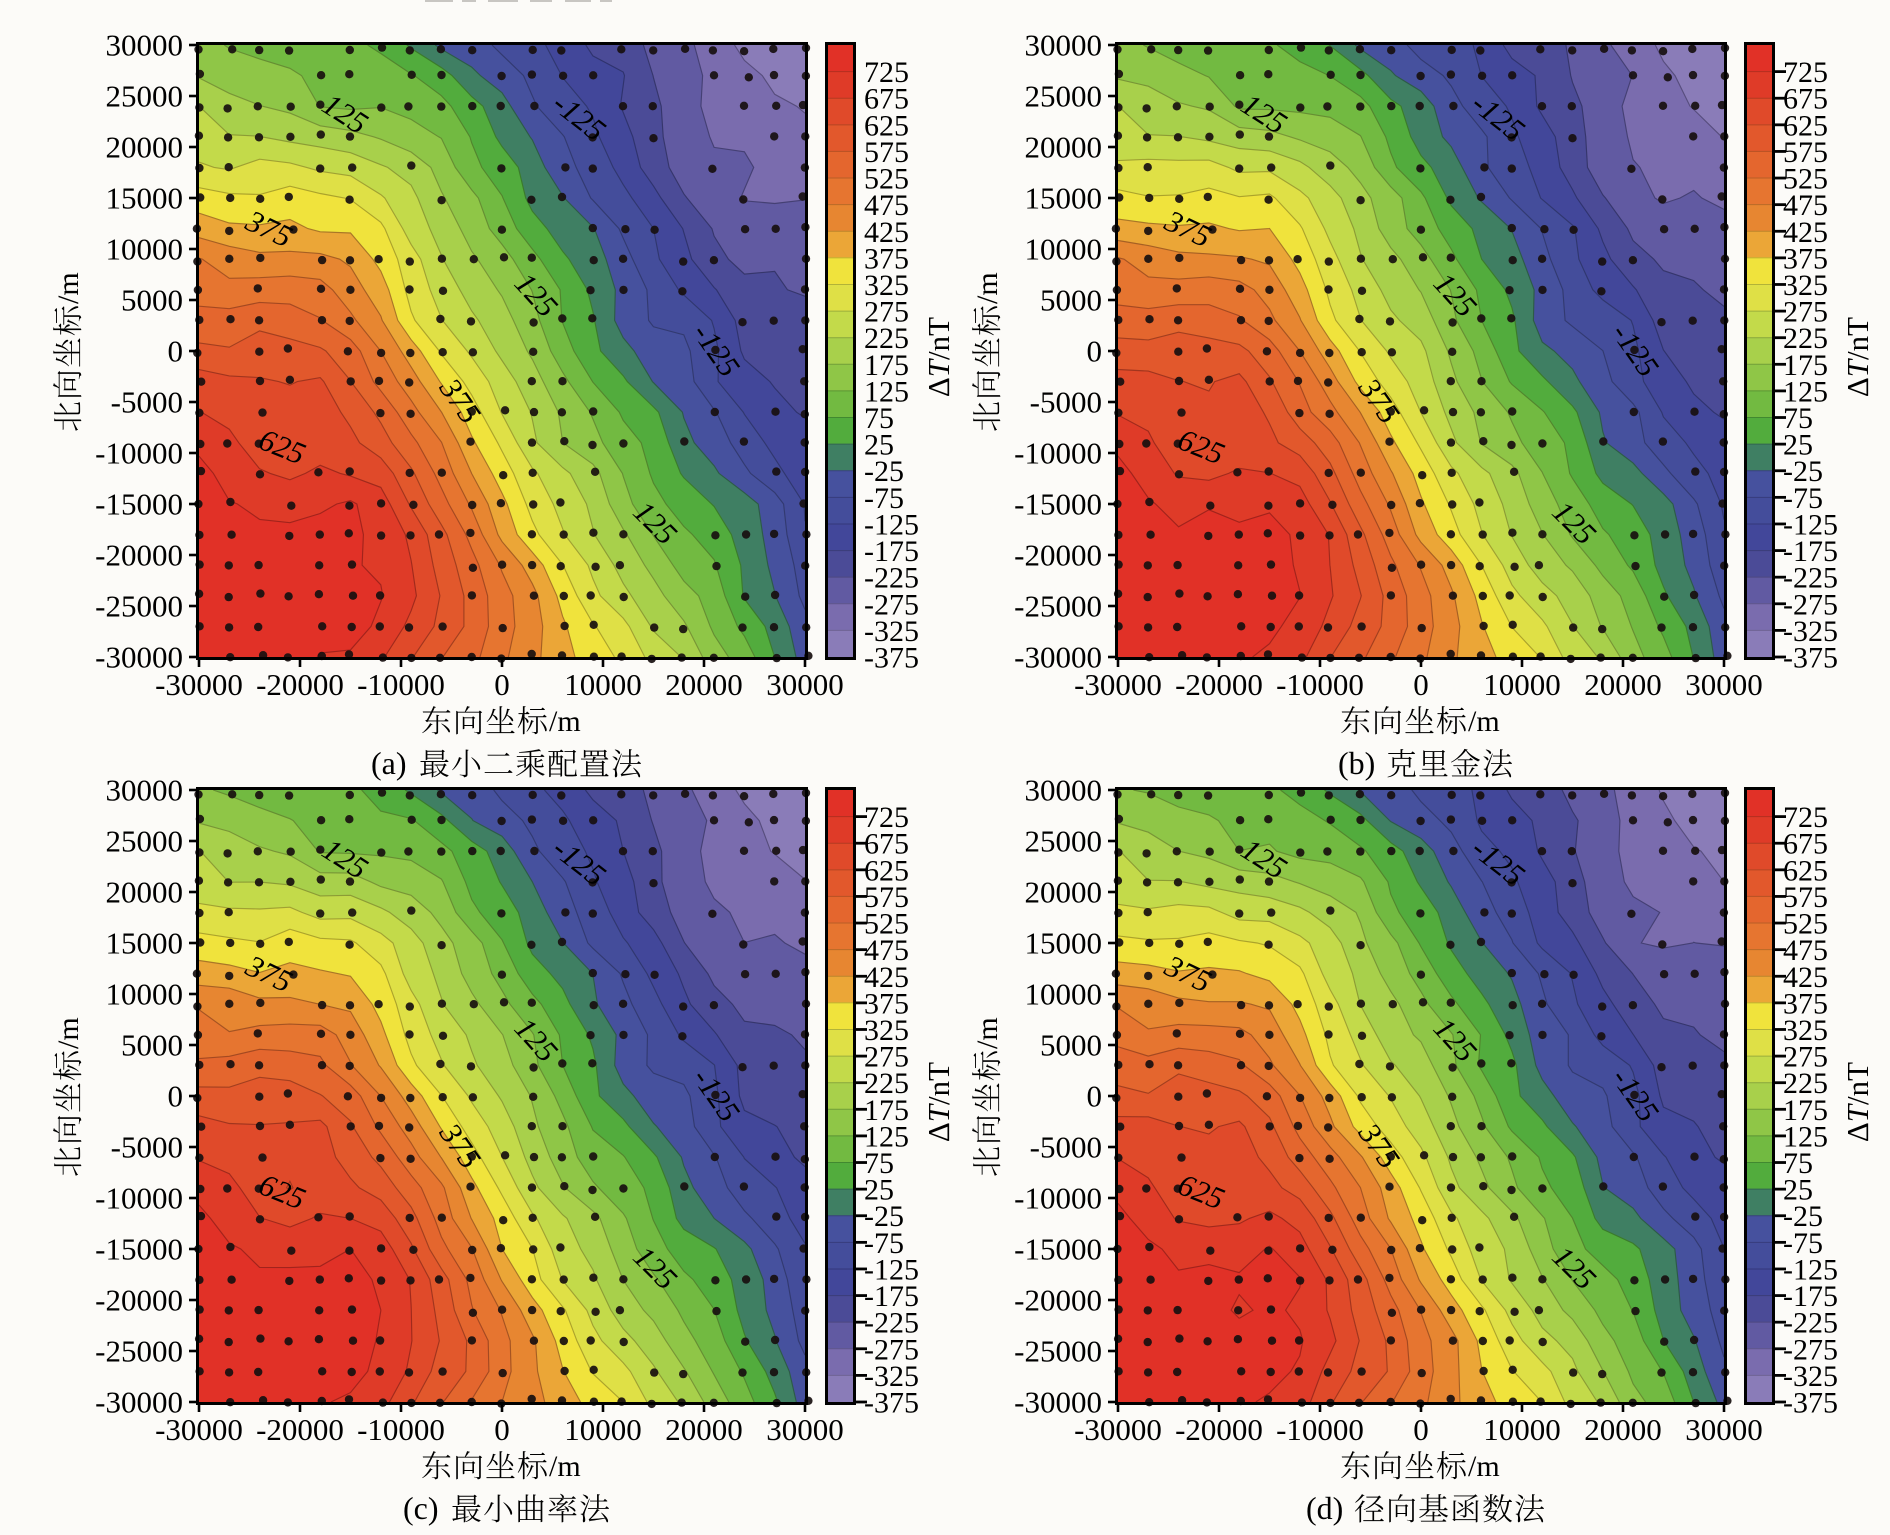  What do you see at coordinates (1798, 1163) in the screenshot?
I see `svg-text: 75` at bounding box center [1798, 1163].